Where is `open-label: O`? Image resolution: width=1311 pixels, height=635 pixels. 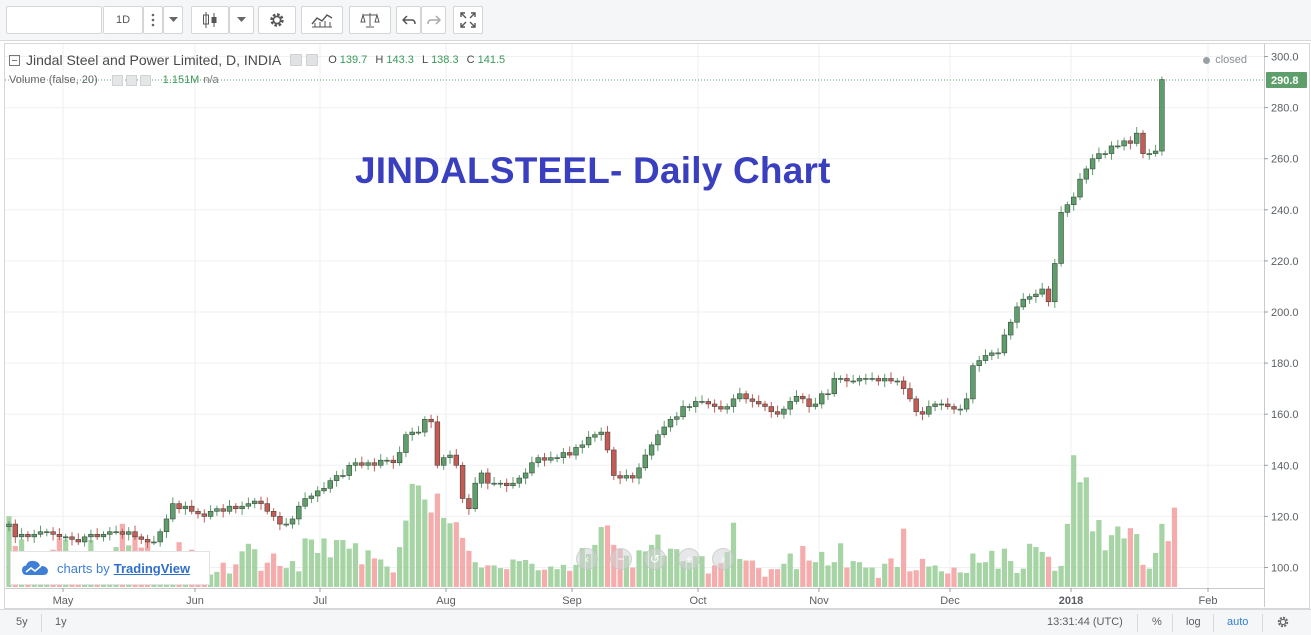
open-label: O is located at coordinates (332, 60).